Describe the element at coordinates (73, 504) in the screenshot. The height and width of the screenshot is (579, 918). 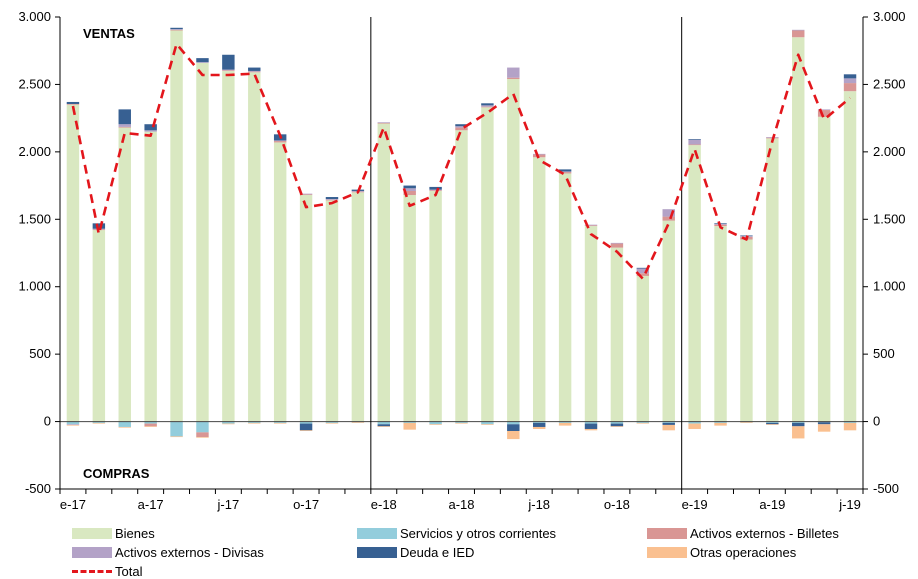
I see `x-tick-label: e-17` at that location.